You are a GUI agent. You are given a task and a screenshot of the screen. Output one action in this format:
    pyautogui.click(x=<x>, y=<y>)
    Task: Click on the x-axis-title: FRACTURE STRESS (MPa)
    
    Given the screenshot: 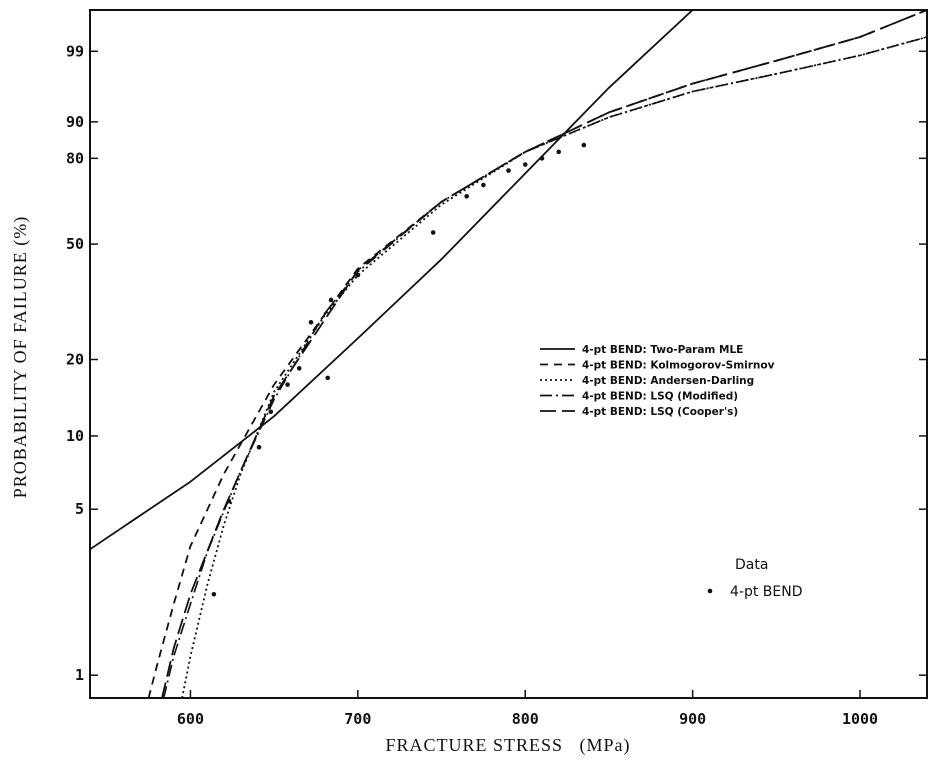 What is the action you would take?
    pyautogui.click(x=507, y=745)
    